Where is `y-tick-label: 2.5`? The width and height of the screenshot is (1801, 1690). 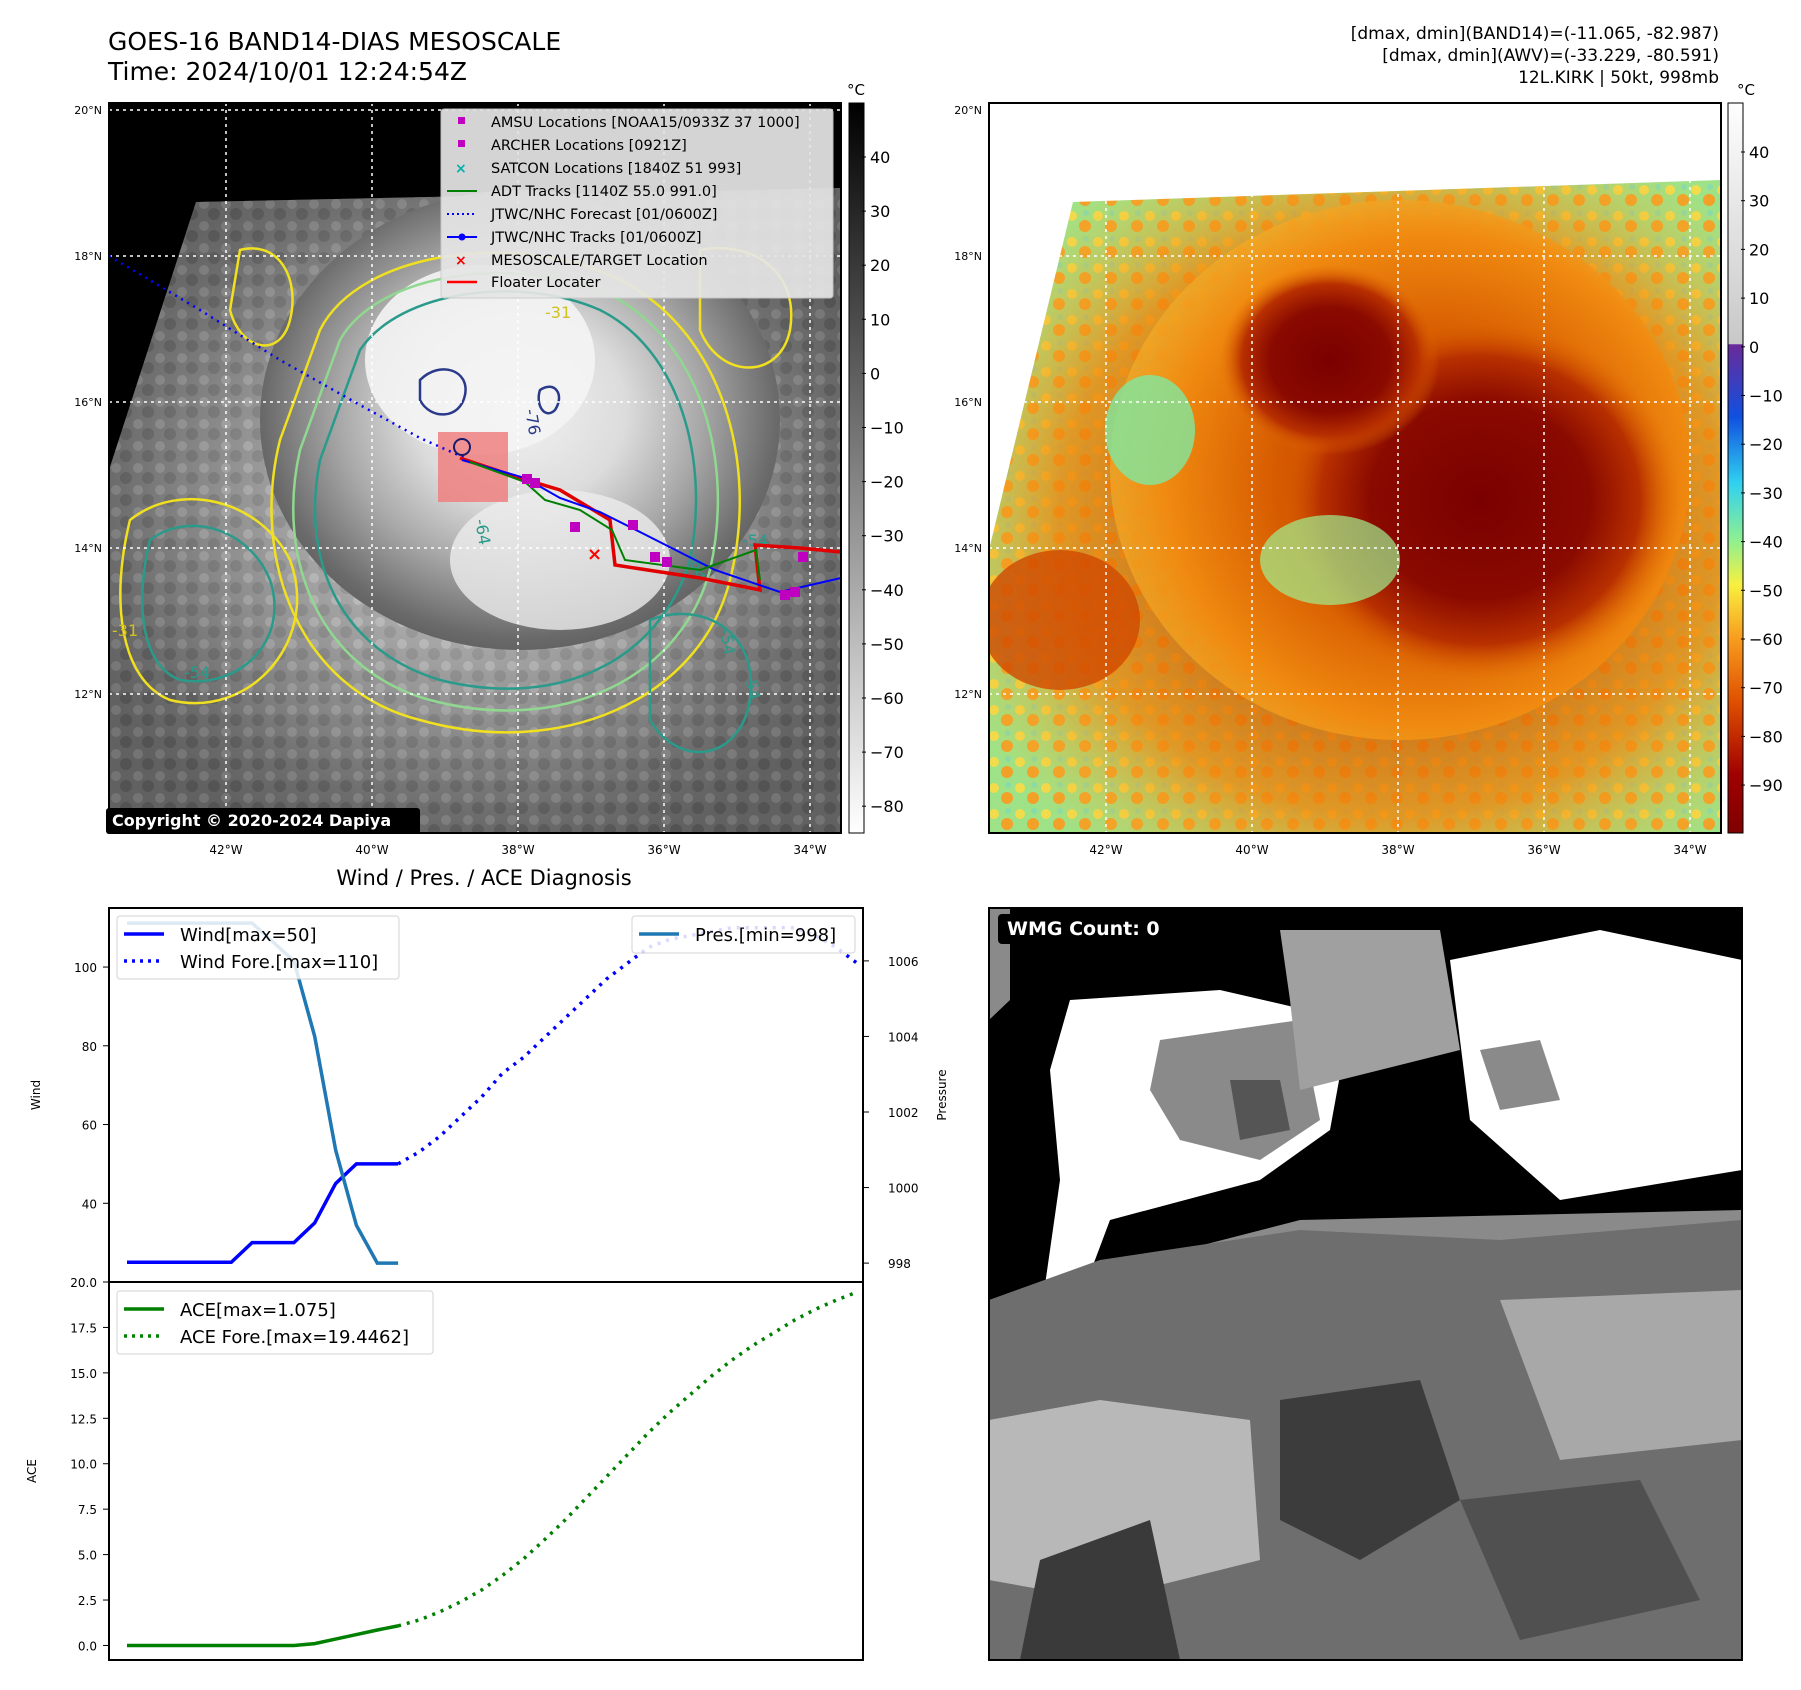
y-tick-label: 2.5 is located at coordinates (87, 1601).